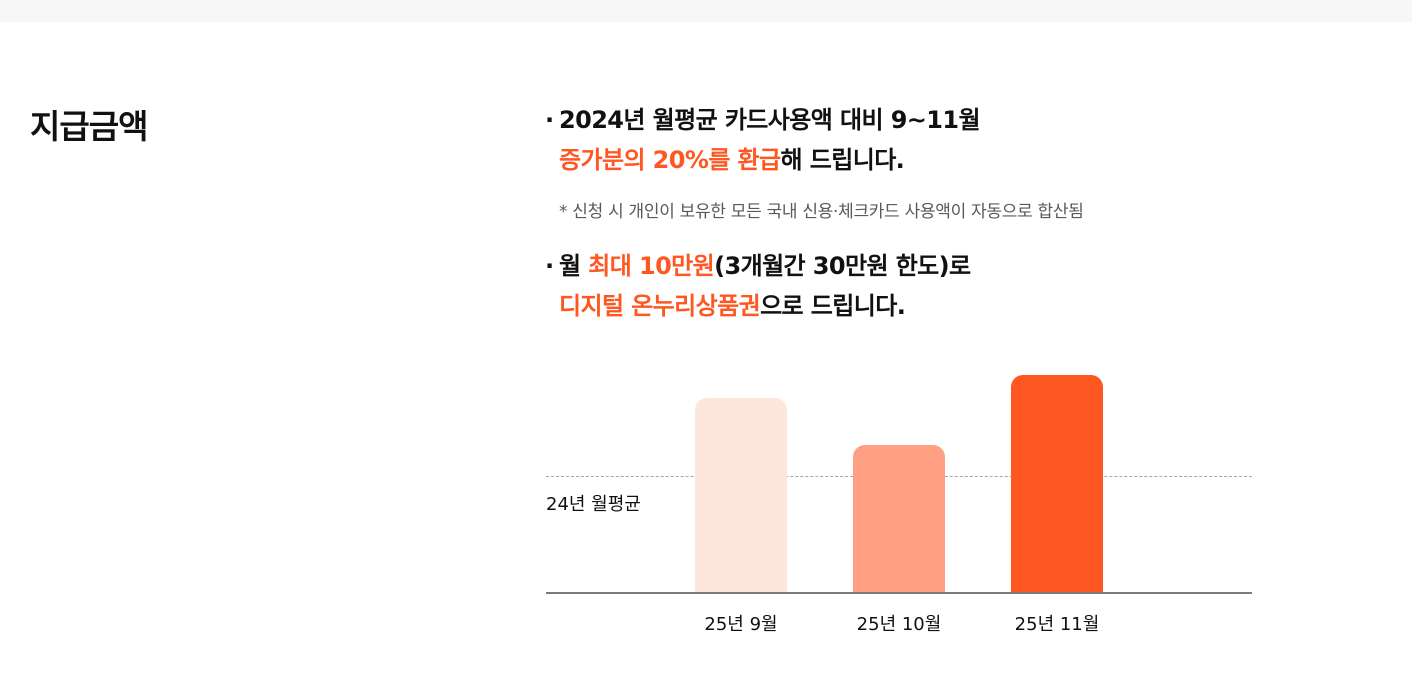 This screenshot has width=1412, height=675. I want to click on average-label: 24년 월평균, so click(593, 504).